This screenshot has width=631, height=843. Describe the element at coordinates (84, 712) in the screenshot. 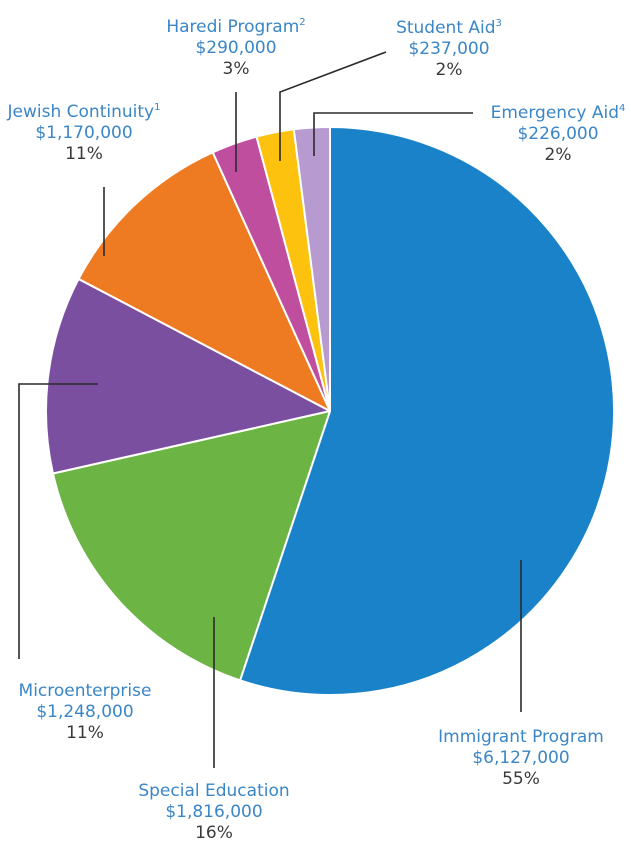

I see `slice-amount-label: $1,248,000` at that location.